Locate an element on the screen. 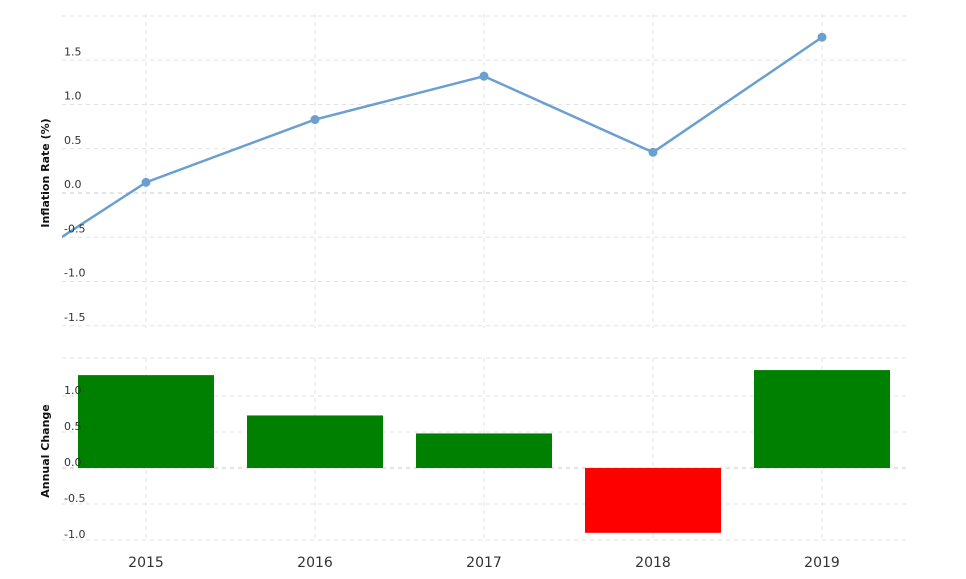  line-chart-y-tick-label: 1.0 is located at coordinates (73, 96).